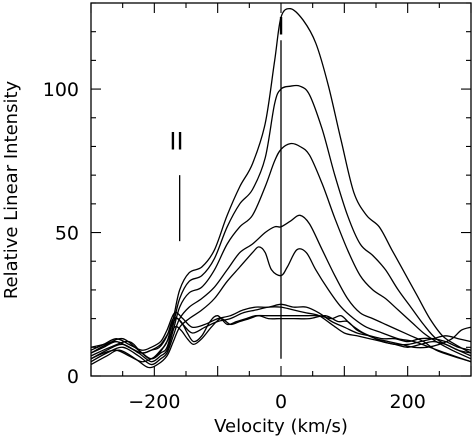  Describe the element at coordinates (408, 402) in the screenshot. I see `x-tick-label: 200` at that location.